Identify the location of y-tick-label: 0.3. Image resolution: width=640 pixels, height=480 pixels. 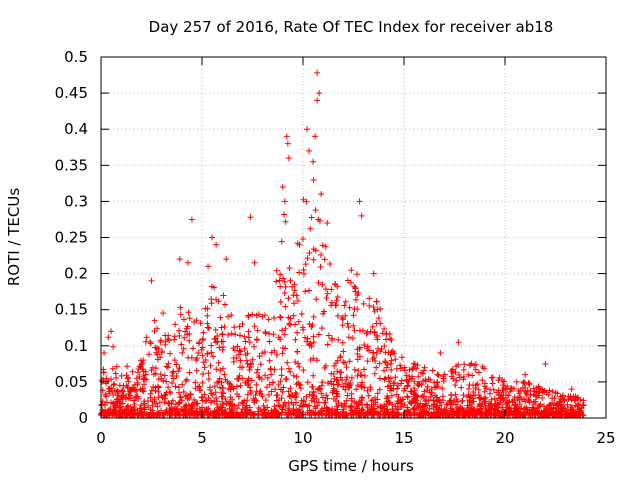
(76, 201).